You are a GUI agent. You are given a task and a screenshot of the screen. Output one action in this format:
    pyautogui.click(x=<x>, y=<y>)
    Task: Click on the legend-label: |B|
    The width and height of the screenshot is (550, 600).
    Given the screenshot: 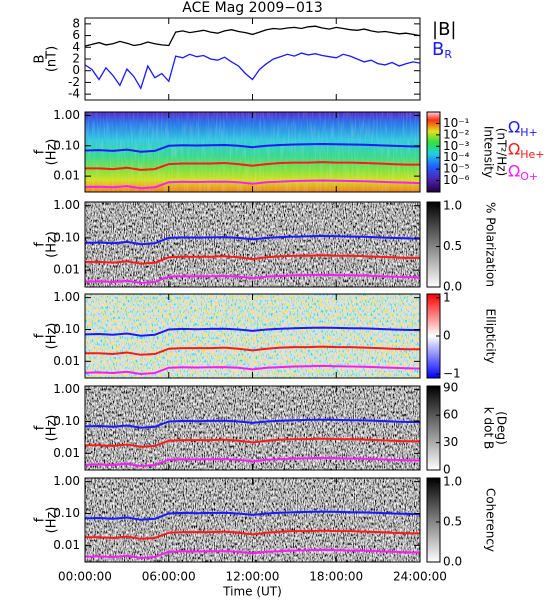 What is the action you would take?
    pyautogui.click(x=444, y=29)
    